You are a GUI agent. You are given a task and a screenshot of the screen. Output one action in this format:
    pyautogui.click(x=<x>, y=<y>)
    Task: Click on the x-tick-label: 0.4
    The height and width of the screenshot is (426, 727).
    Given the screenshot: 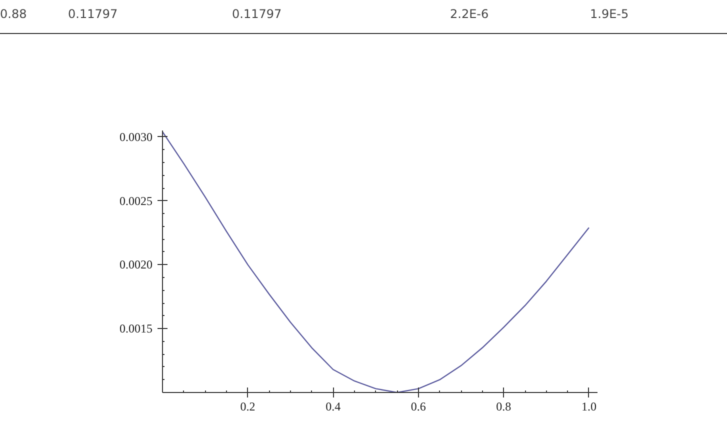 What is the action you would take?
    pyautogui.click(x=333, y=407)
    